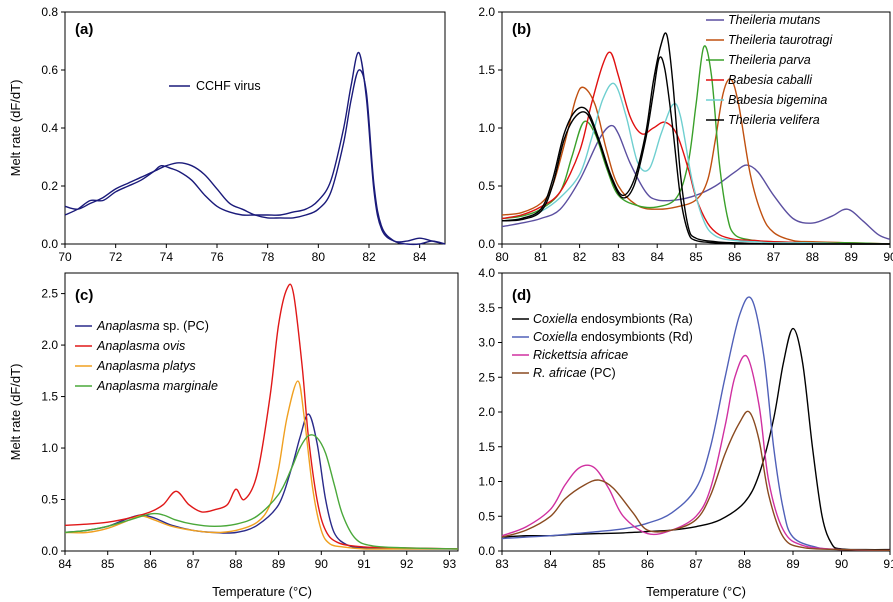 This screenshot has height=602, width=893. I want to click on y-tick-label: 1.0, so click(486, 482).